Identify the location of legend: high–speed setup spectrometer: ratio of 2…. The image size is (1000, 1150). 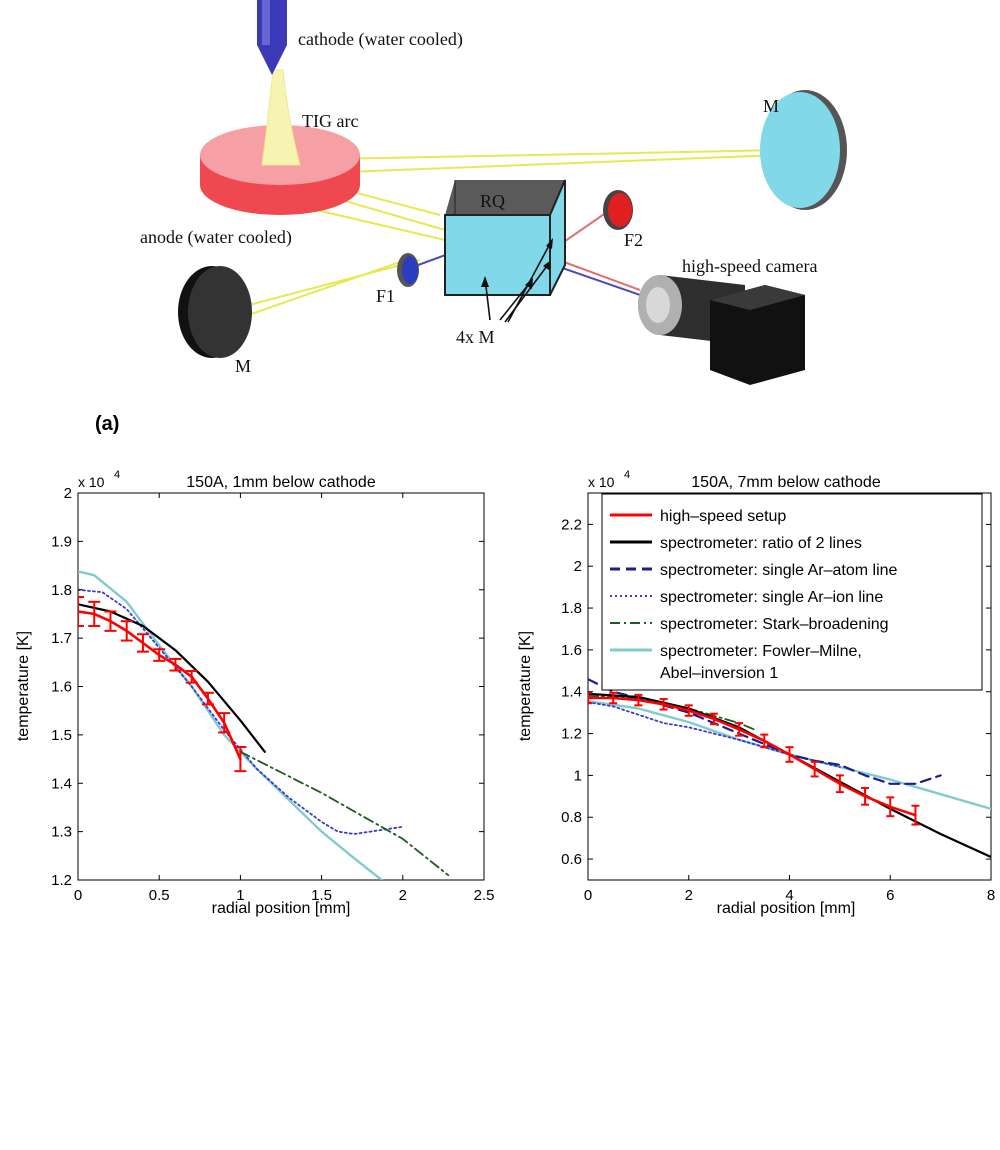
(792, 592).